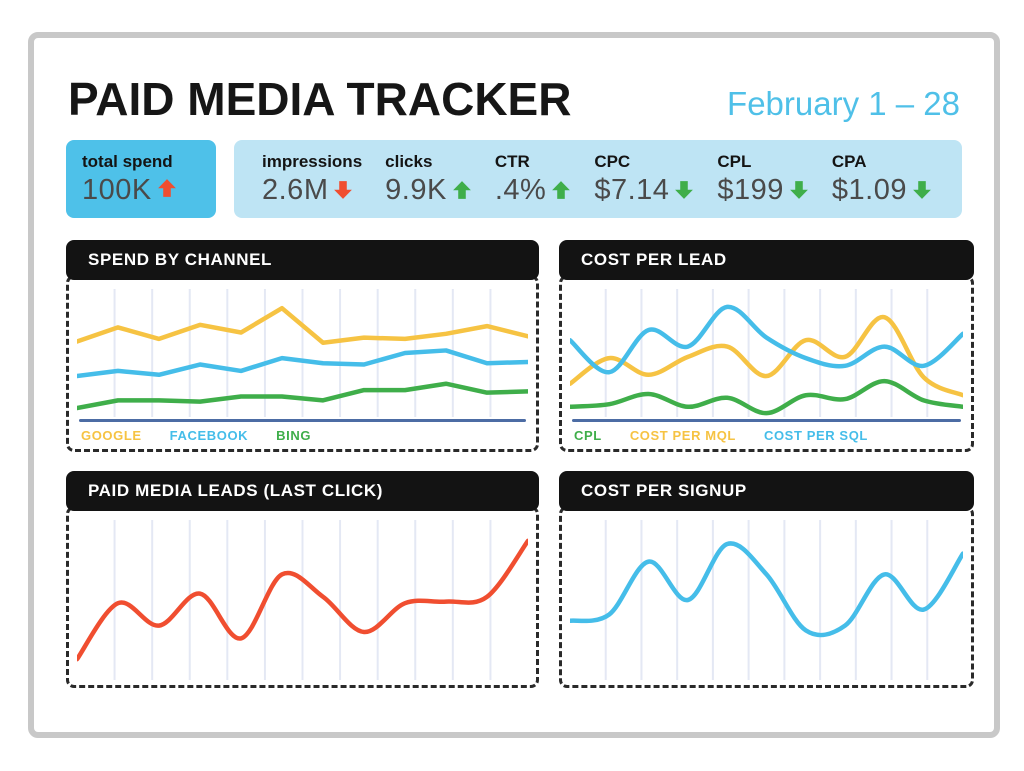 This screenshot has width=1024, height=771. Describe the element at coordinates (664, 490) in the screenshot. I see `panel-title: COST PER SIGNUP` at that location.